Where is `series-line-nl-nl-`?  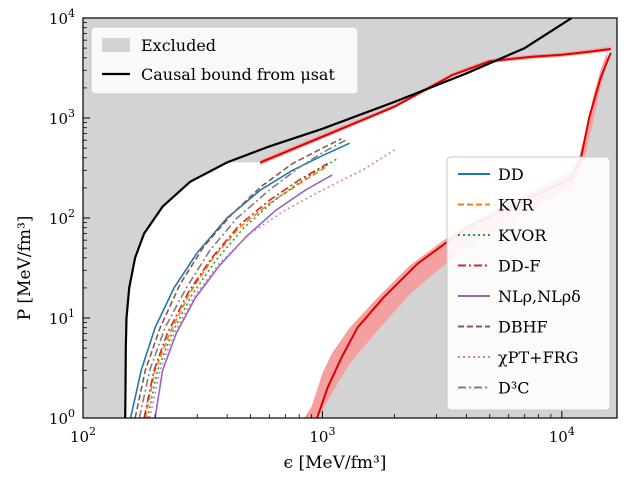
series-line-nl-nl- is located at coordinates (243, 296).